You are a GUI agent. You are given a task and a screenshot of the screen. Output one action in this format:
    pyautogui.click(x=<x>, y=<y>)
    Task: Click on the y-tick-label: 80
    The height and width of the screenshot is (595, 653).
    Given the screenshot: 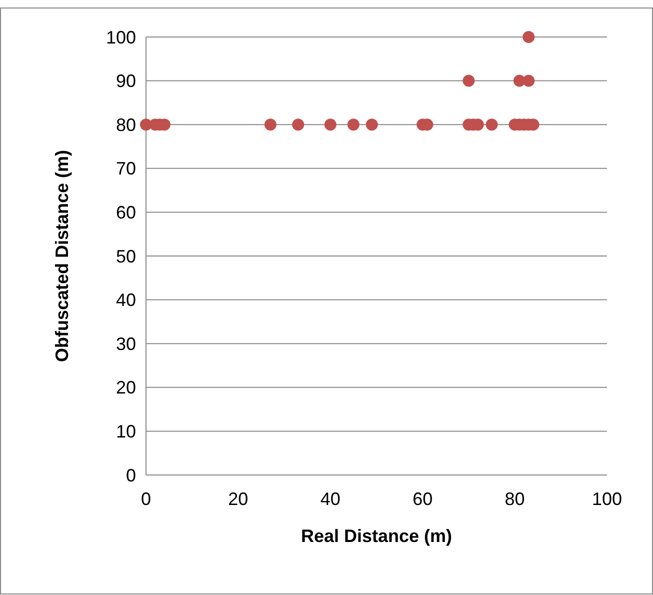 What is the action you would take?
    pyautogui.click(x=126, y=124)
    